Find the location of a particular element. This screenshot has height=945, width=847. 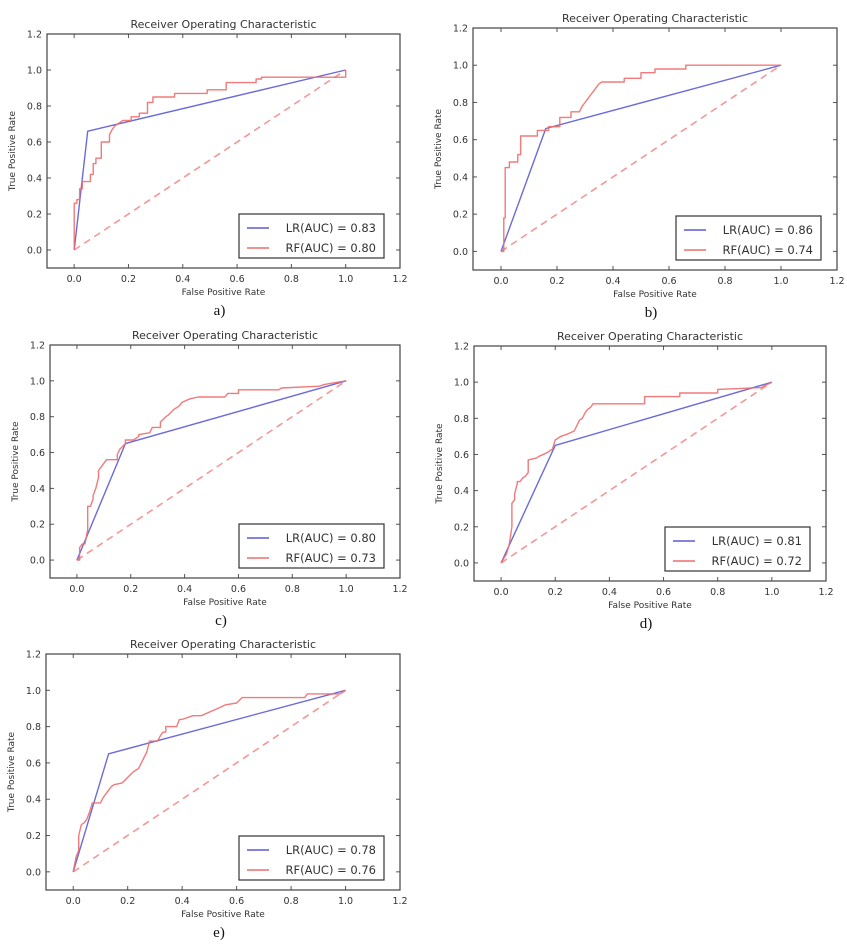

panel-caption: a) is located at coordinates (220, 311).